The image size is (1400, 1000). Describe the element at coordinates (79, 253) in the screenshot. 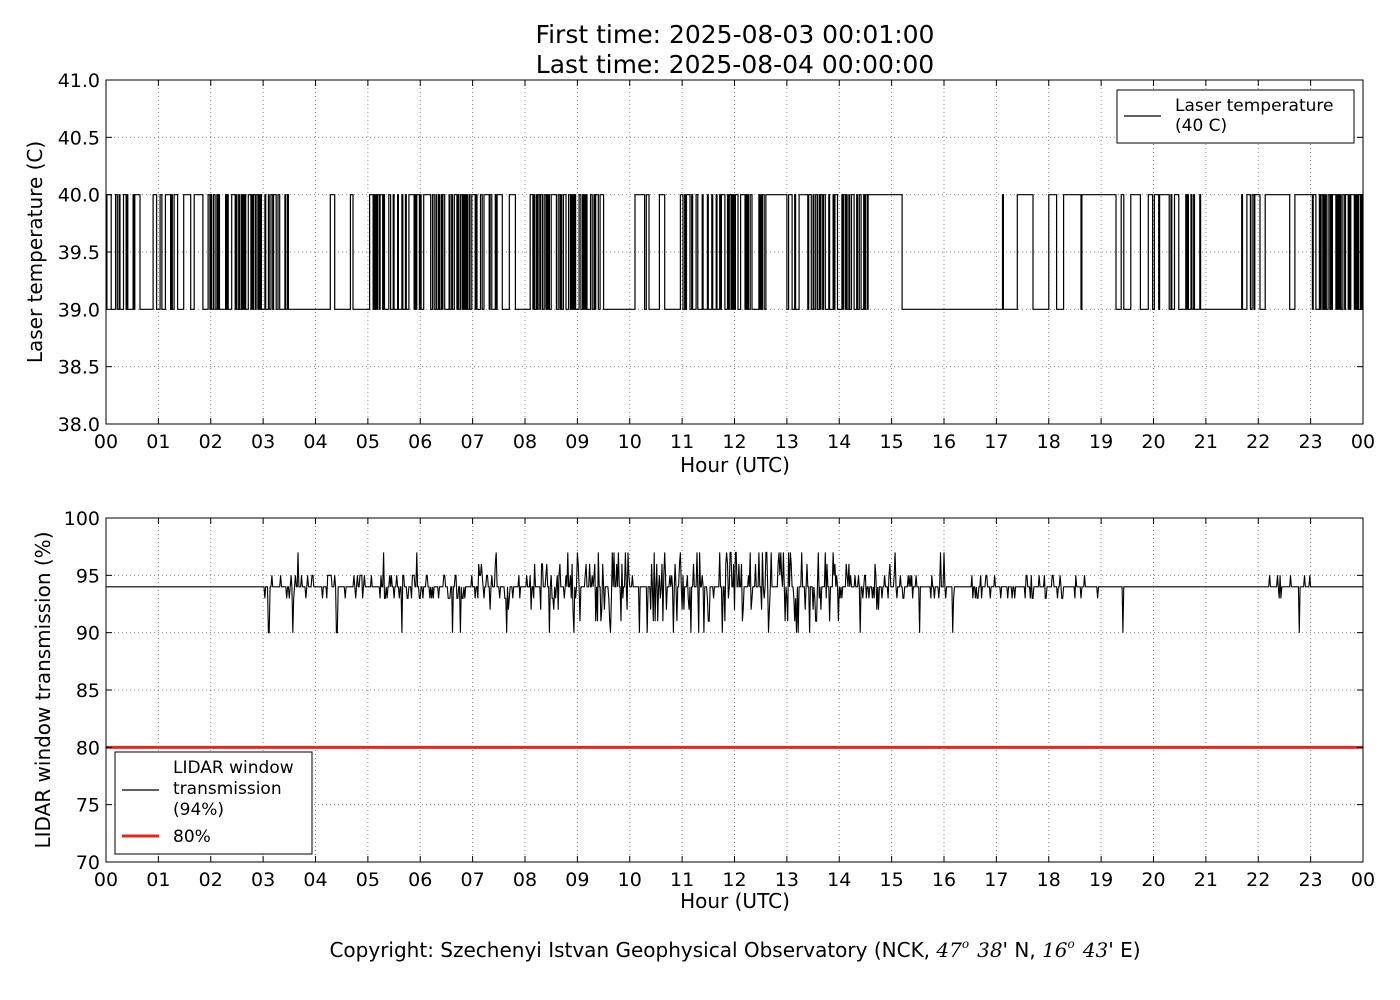

I see `chart1-y-tick-label: 39.5` at that location.